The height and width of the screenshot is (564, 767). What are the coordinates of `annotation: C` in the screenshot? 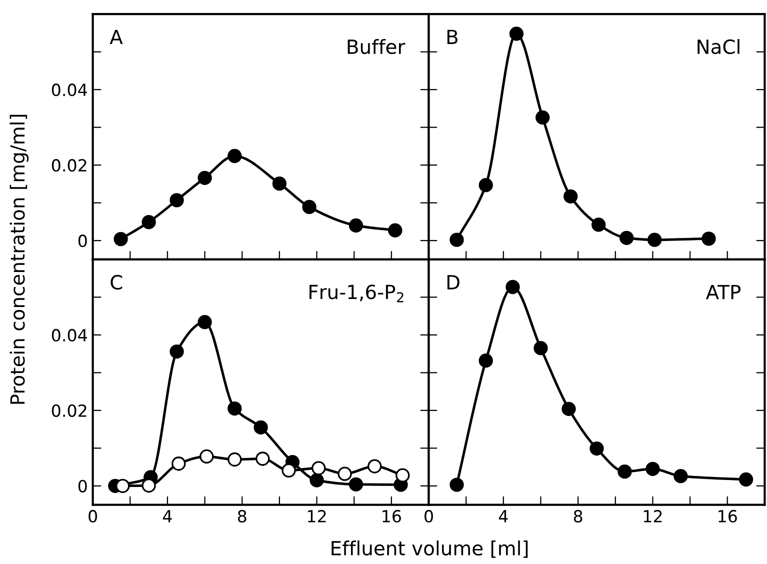 It's located at (116, 282).